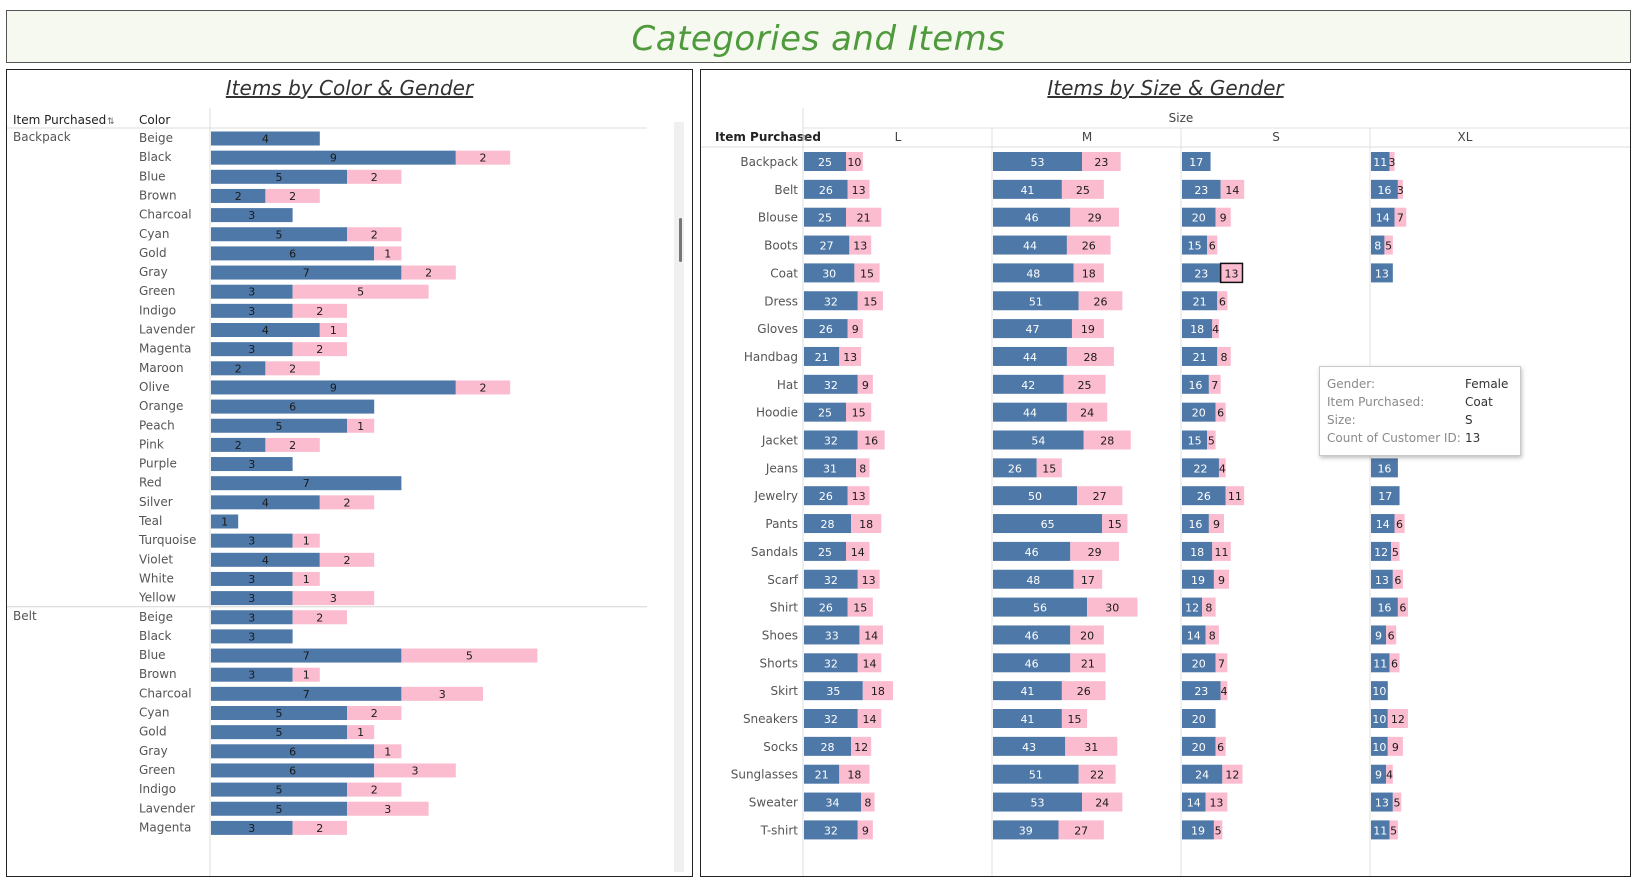 This screenshot has width=1637, height=883. Describe the element at coordinates (679, 497) in the screenshot. I see `scrollbar-track` at that location.